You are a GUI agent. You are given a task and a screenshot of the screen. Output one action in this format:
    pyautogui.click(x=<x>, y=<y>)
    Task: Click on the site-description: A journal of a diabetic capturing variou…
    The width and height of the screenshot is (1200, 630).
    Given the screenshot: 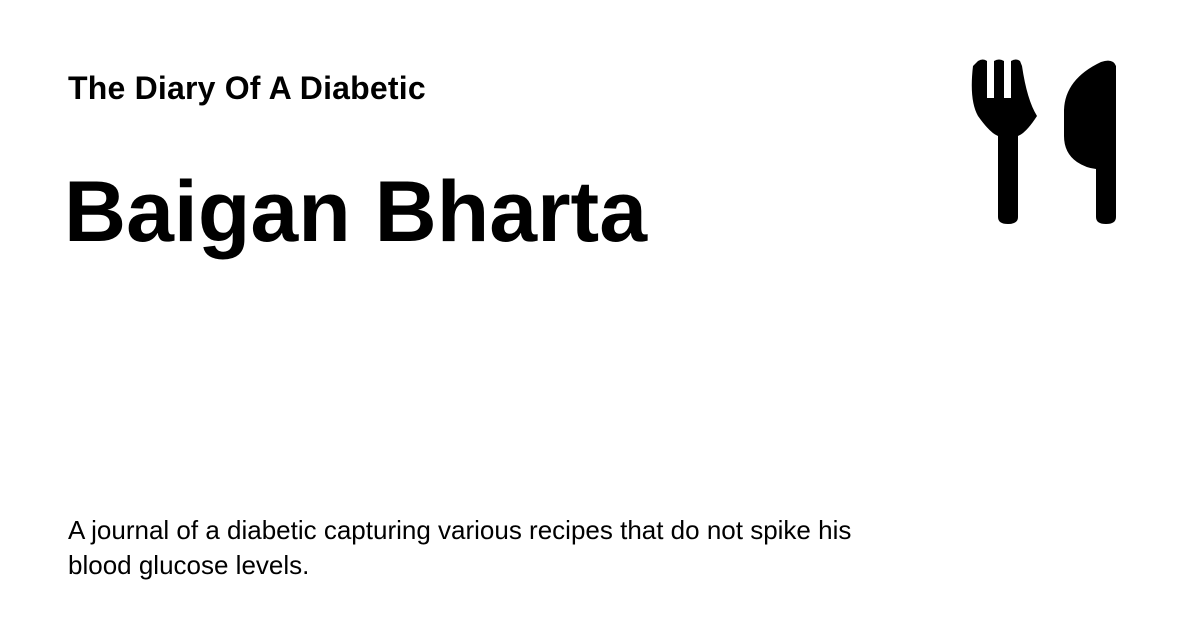 What is the action you would take?
    pyautogui.click(x=460, y=547)
    